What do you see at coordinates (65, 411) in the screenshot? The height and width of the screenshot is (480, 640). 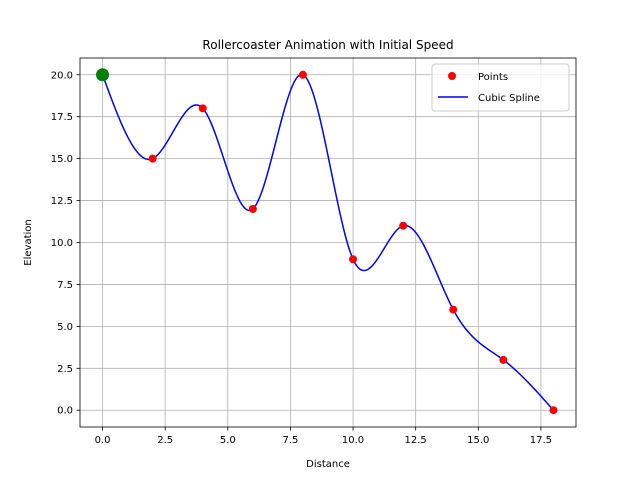 I see `y-tick-label: 0.0` at bounding box center [65, 411].